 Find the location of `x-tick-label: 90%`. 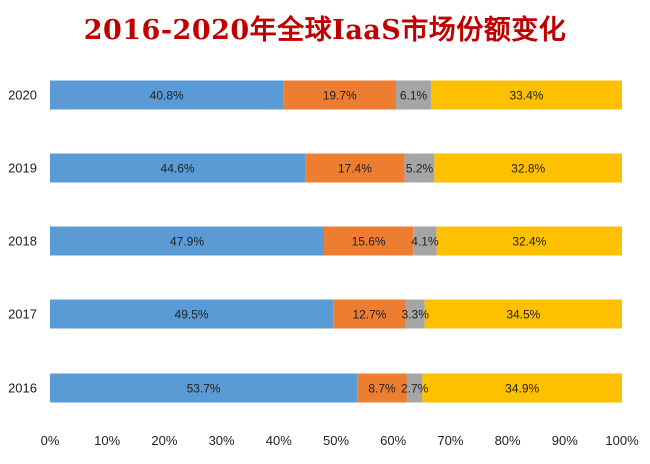

x-tick-label: 90% is located at coordinates (565, 440).